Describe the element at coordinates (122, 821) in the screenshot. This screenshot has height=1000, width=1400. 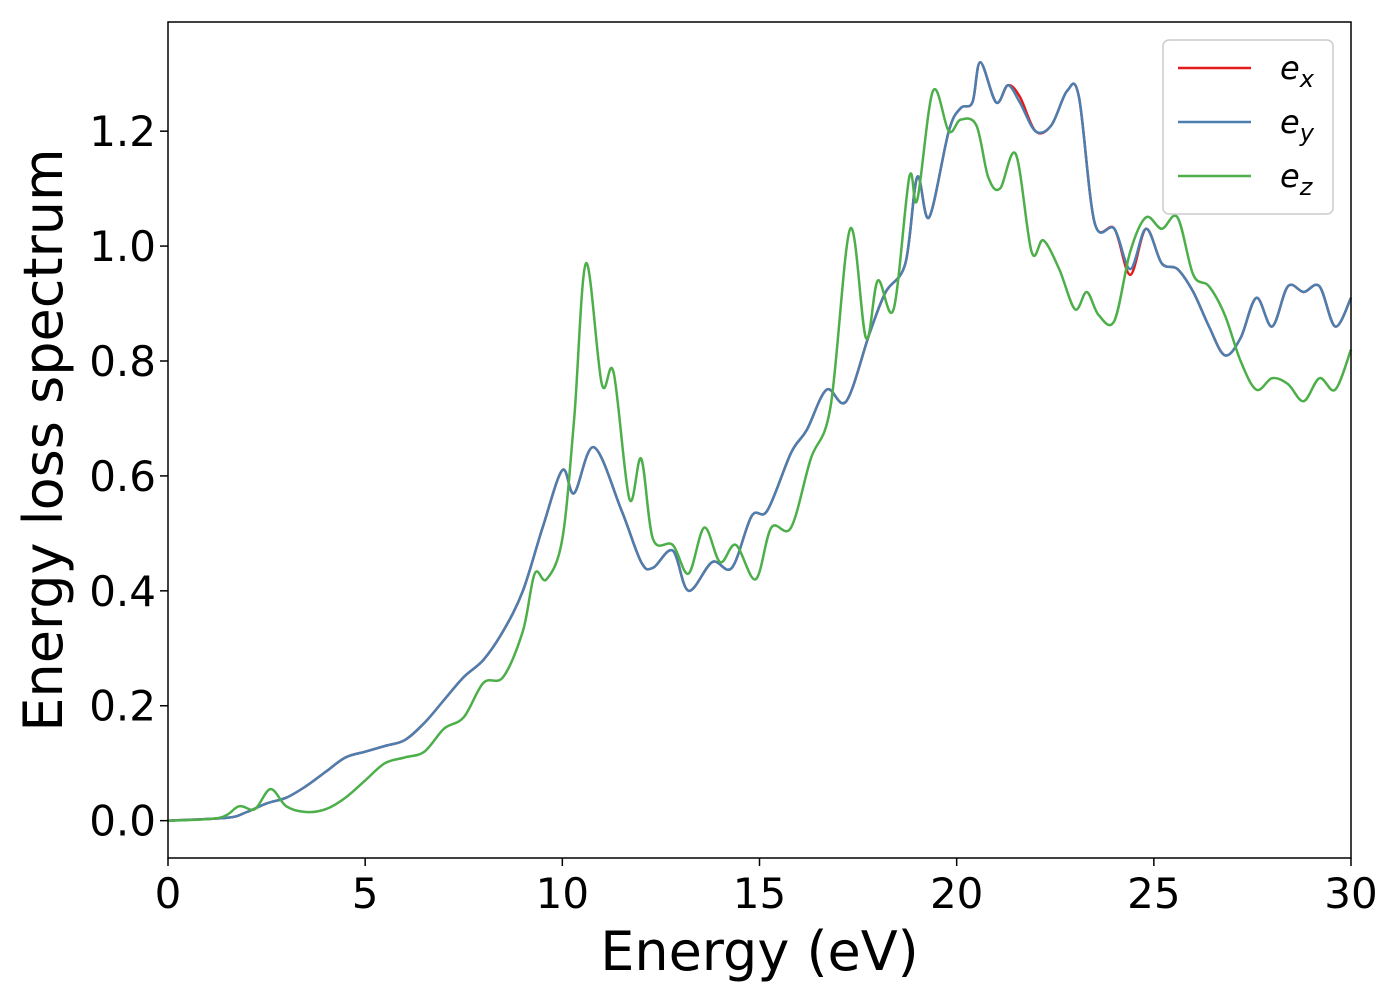
I see `y-tick-label: 0.0` at that location.